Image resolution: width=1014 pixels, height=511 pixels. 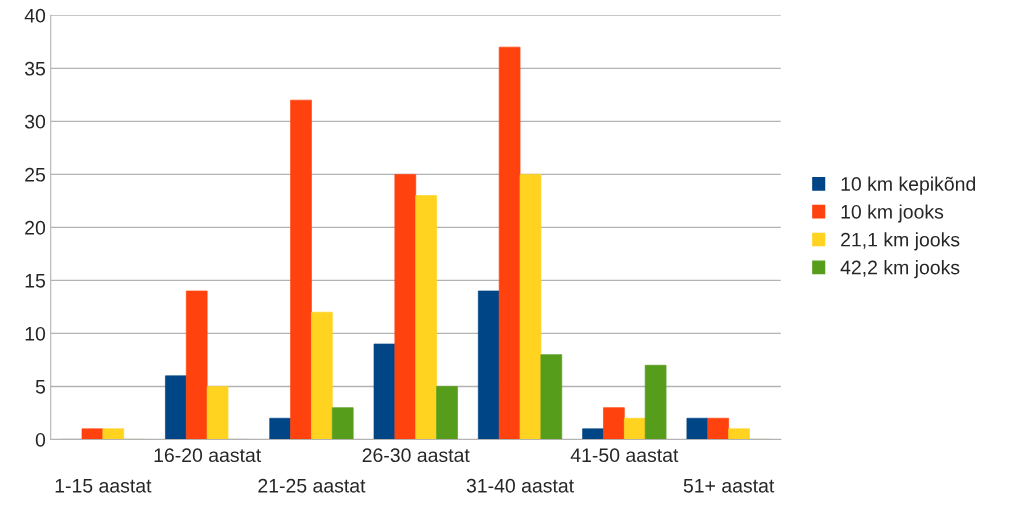 What do you see at coordinates (40, 439) in the screenshot?
I see `y-tick-label: 0` at bounding box center [40, 439].